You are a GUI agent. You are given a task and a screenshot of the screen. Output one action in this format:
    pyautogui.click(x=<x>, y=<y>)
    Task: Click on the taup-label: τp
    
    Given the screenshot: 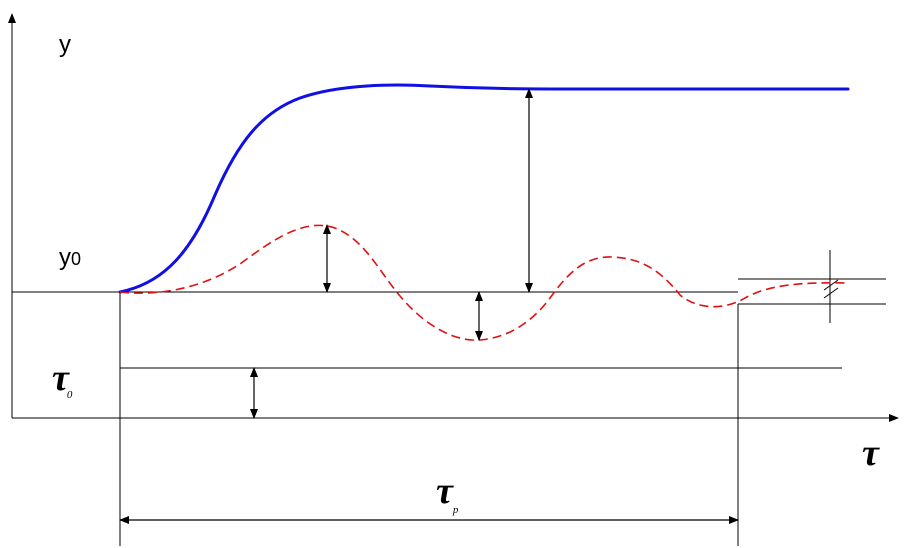 What is the action you would take?
    pyautogui.click(x=447, y=493)
    